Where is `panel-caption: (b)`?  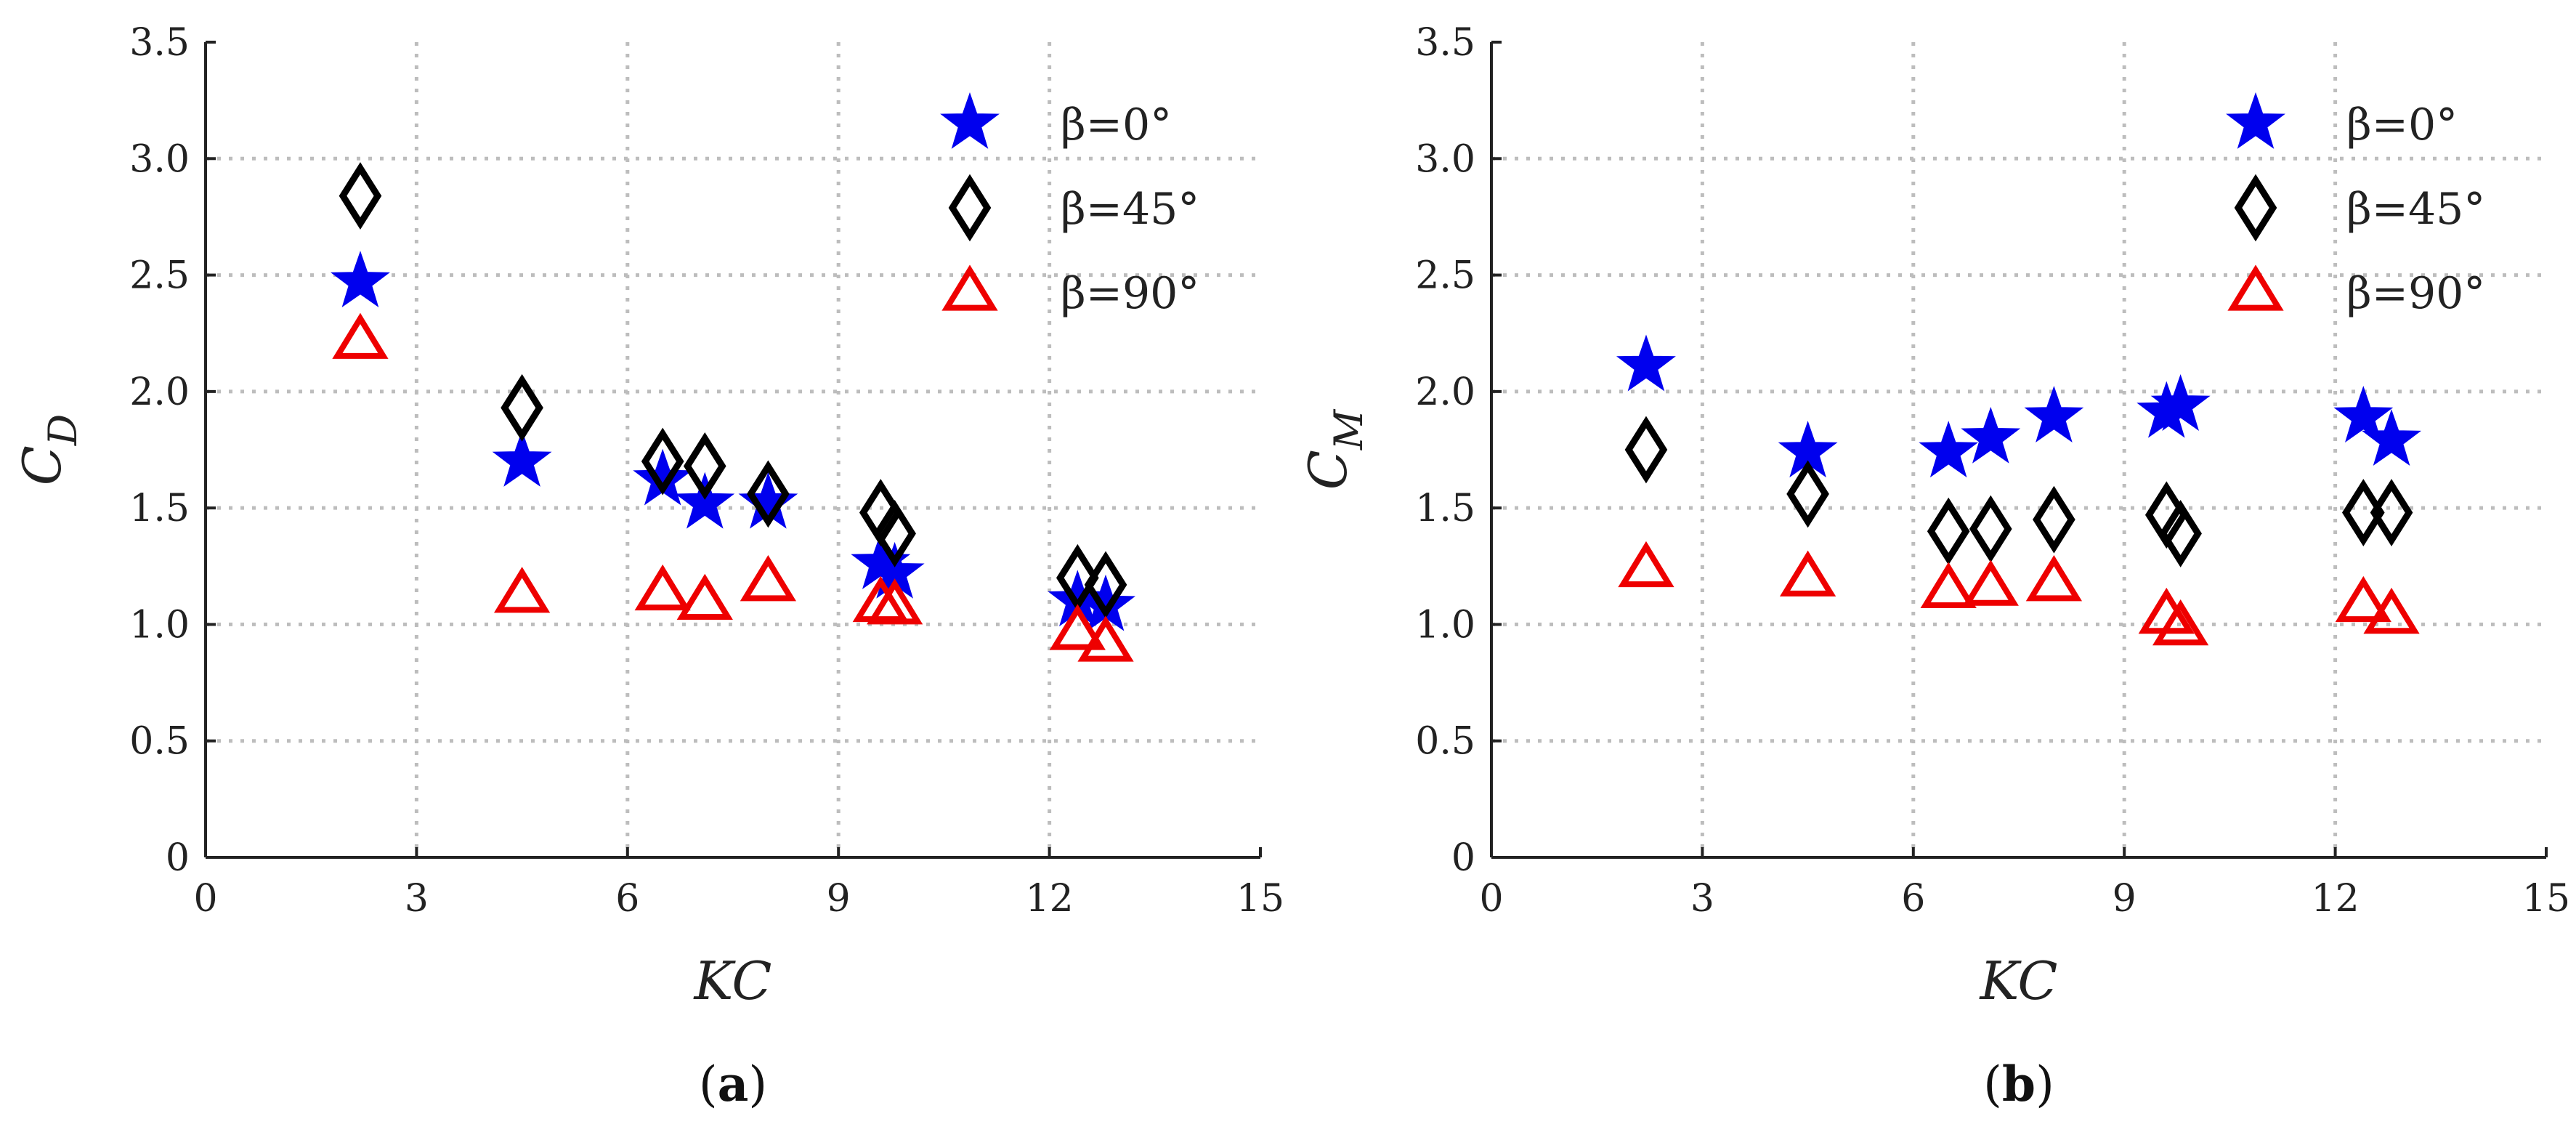 panel-caption: (b) is located at coordinates (2018, 1084).